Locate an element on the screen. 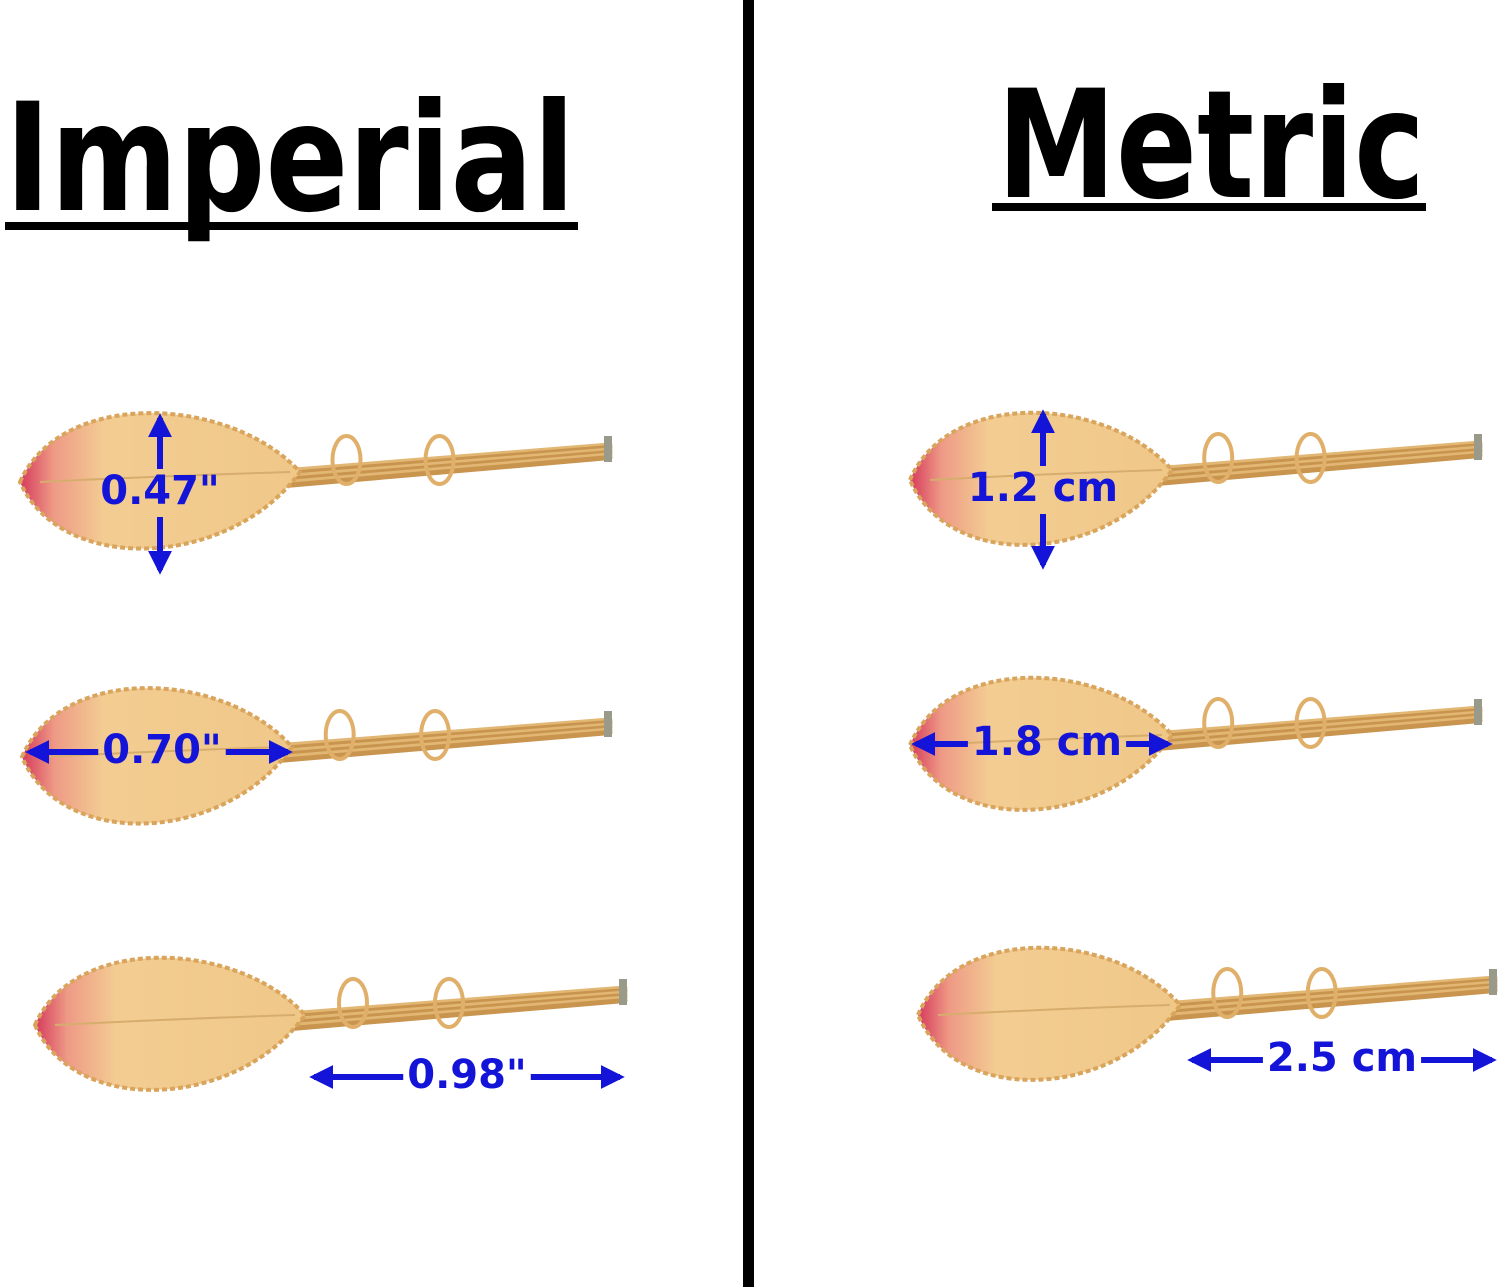  measurement-label: 0.70" is located at coordinates (162, 750).